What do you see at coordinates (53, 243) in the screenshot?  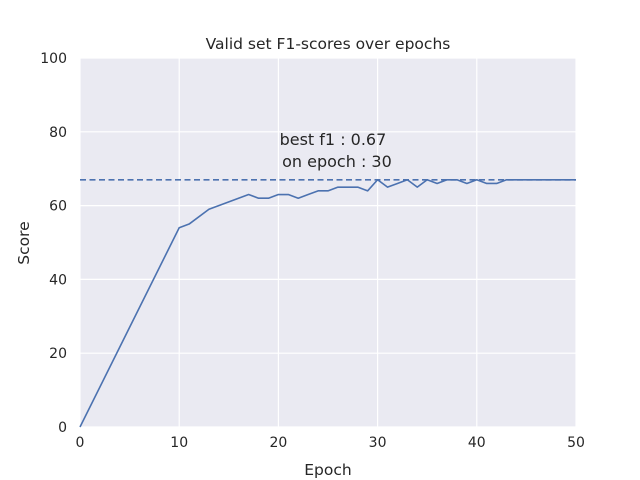 I see `y-axis-ticks: 0 20 40 60 80 100` at bounding box center [53, 243].